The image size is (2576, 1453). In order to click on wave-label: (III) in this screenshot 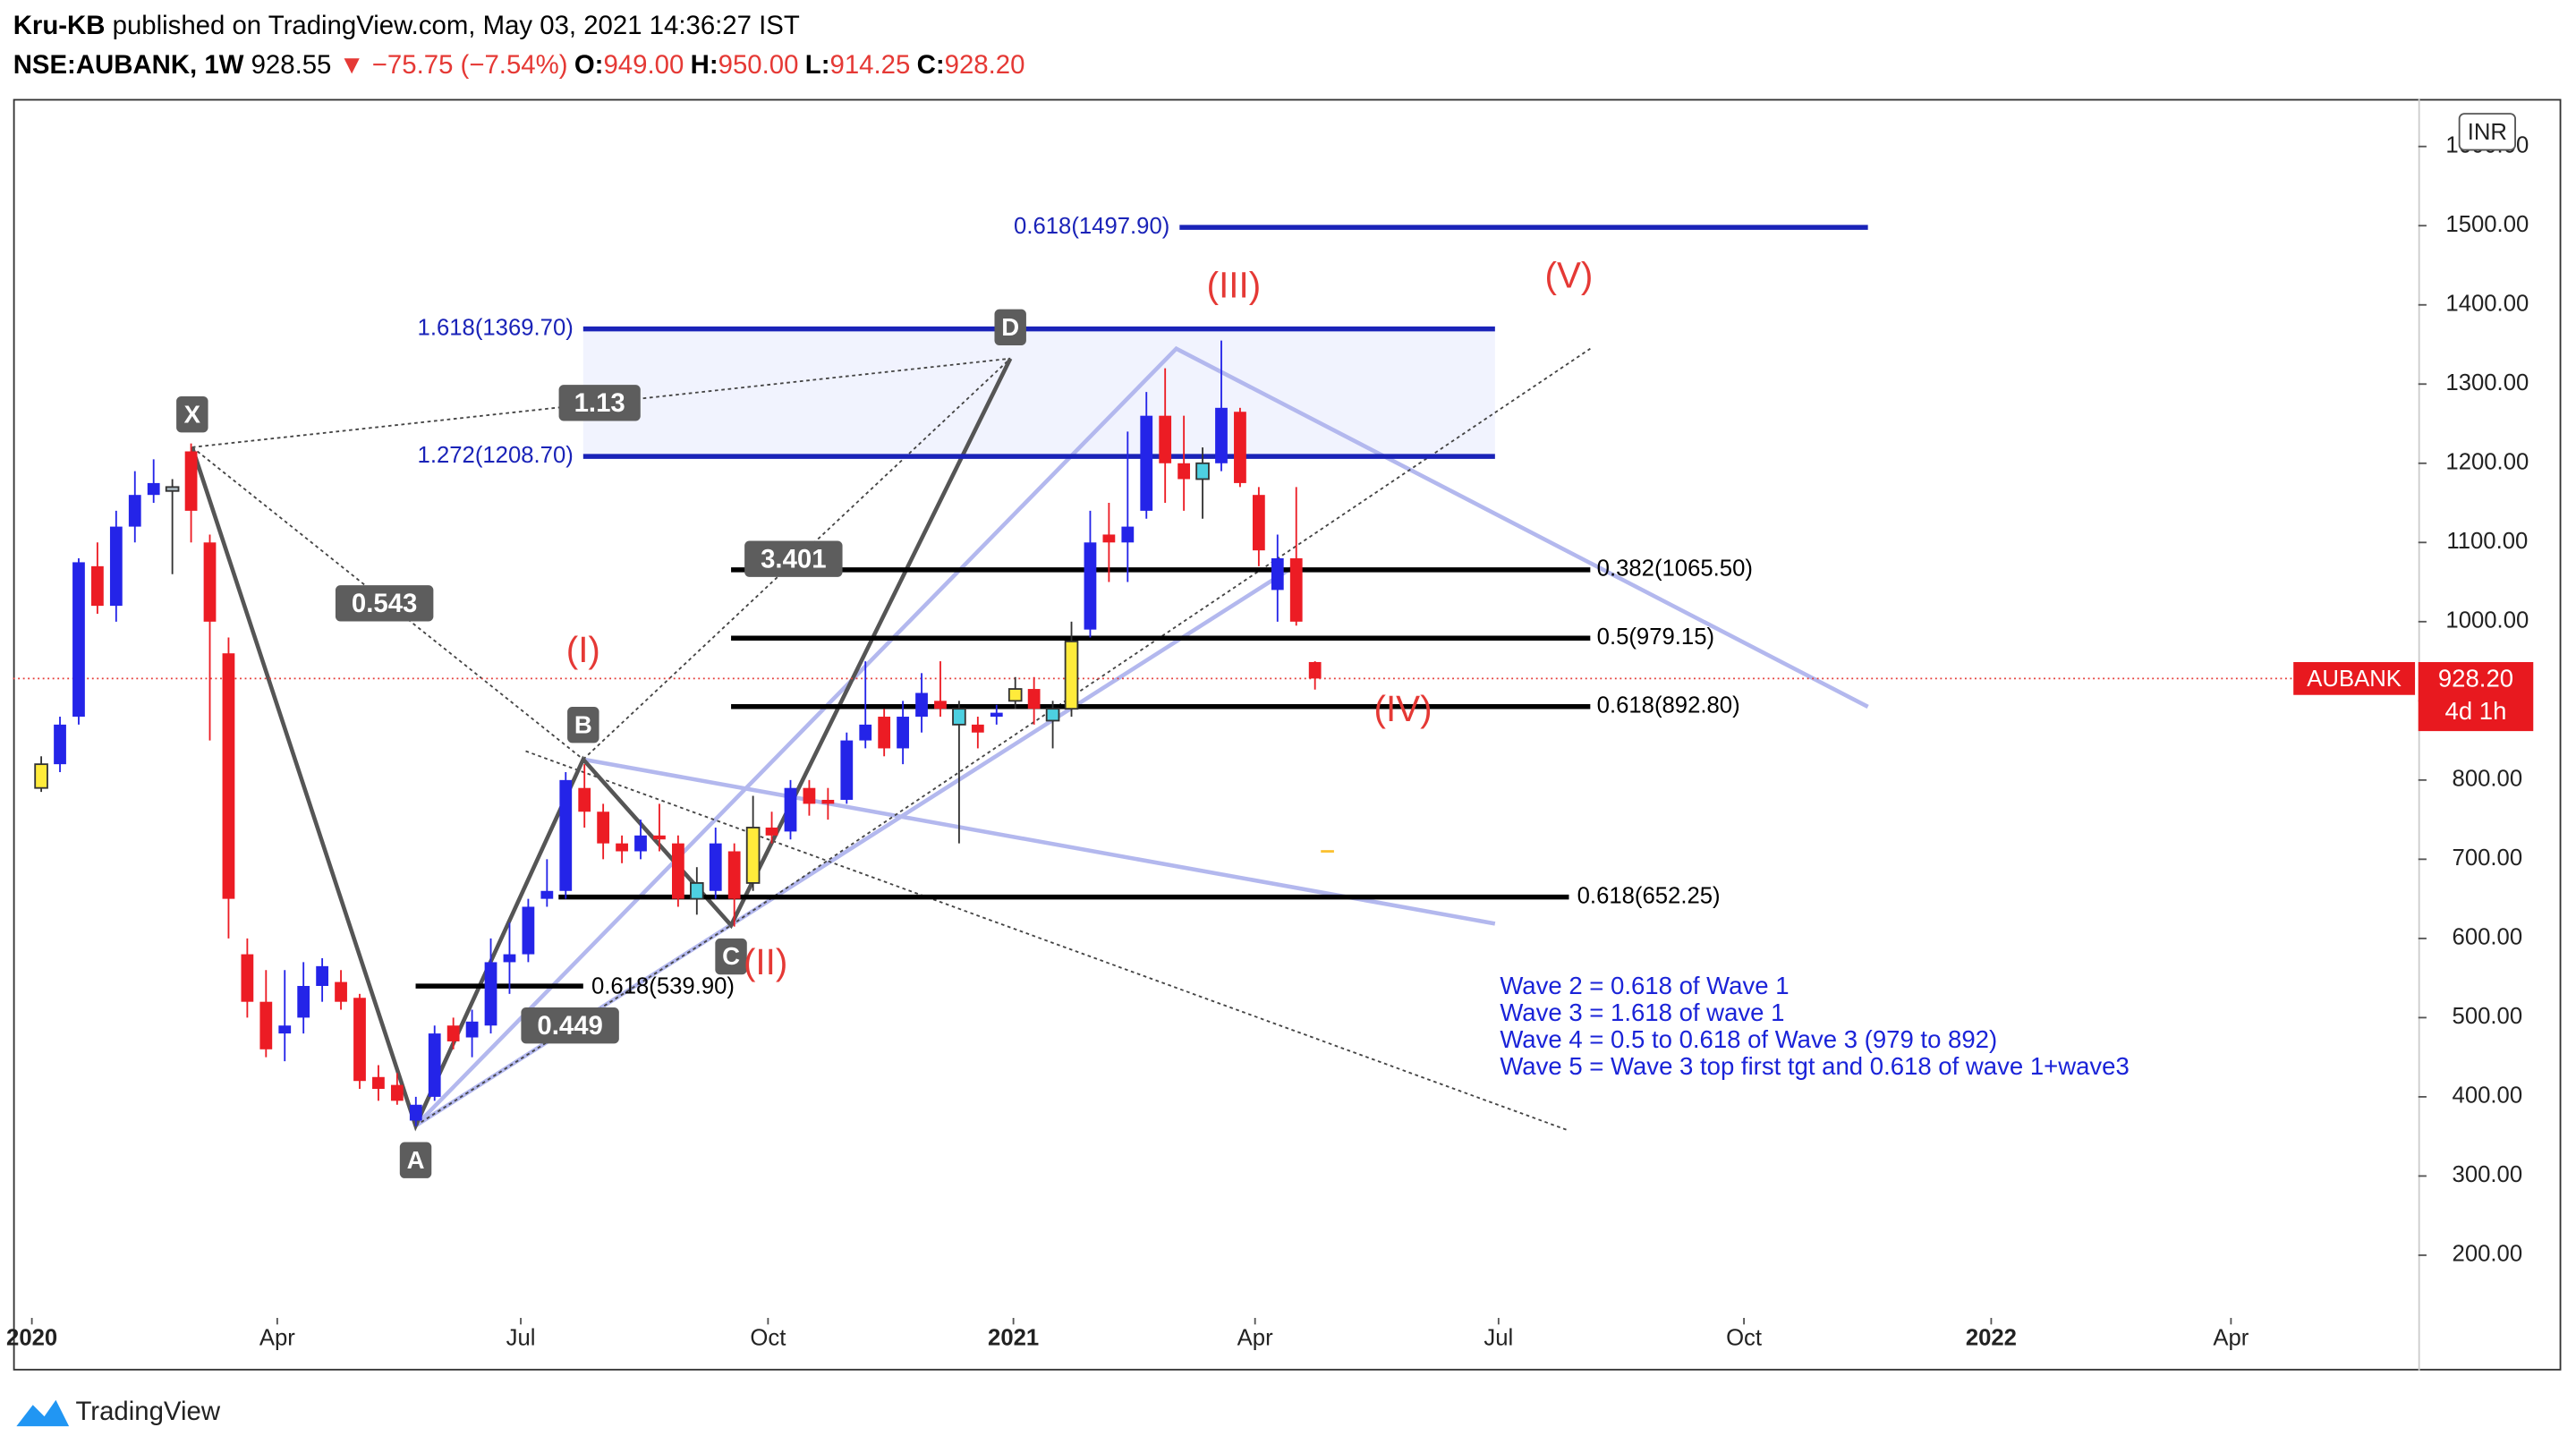, I will do `click(1234, 284)`.